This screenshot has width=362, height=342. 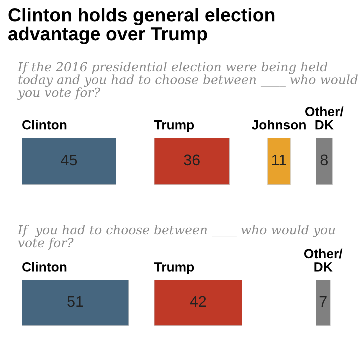 What do you see at coordinates (141, 26) in the screenshot?
I see `chart-title: Clinton holds general election advantage over Trump` at bounding box center [141, 26].